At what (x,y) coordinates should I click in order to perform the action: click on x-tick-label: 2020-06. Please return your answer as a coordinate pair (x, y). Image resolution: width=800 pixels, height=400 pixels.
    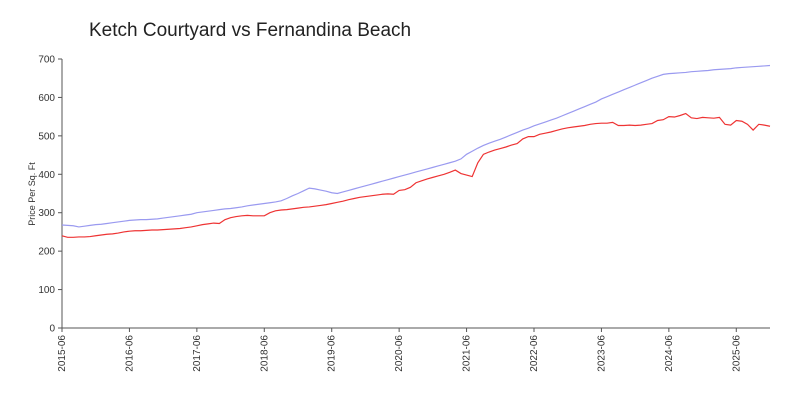
    Looking at the image, I should click on (399, 353).